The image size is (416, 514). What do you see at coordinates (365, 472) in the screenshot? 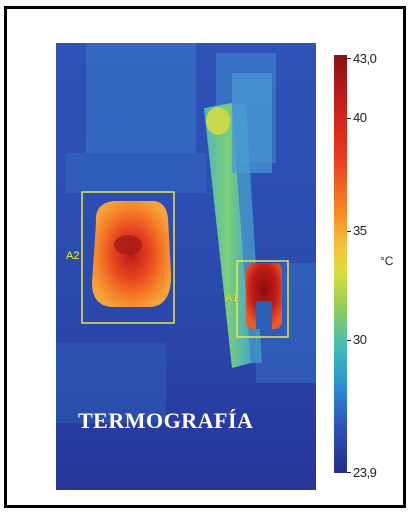
I see `tick-label-min: 23,9` at bounding box center [365, 472].